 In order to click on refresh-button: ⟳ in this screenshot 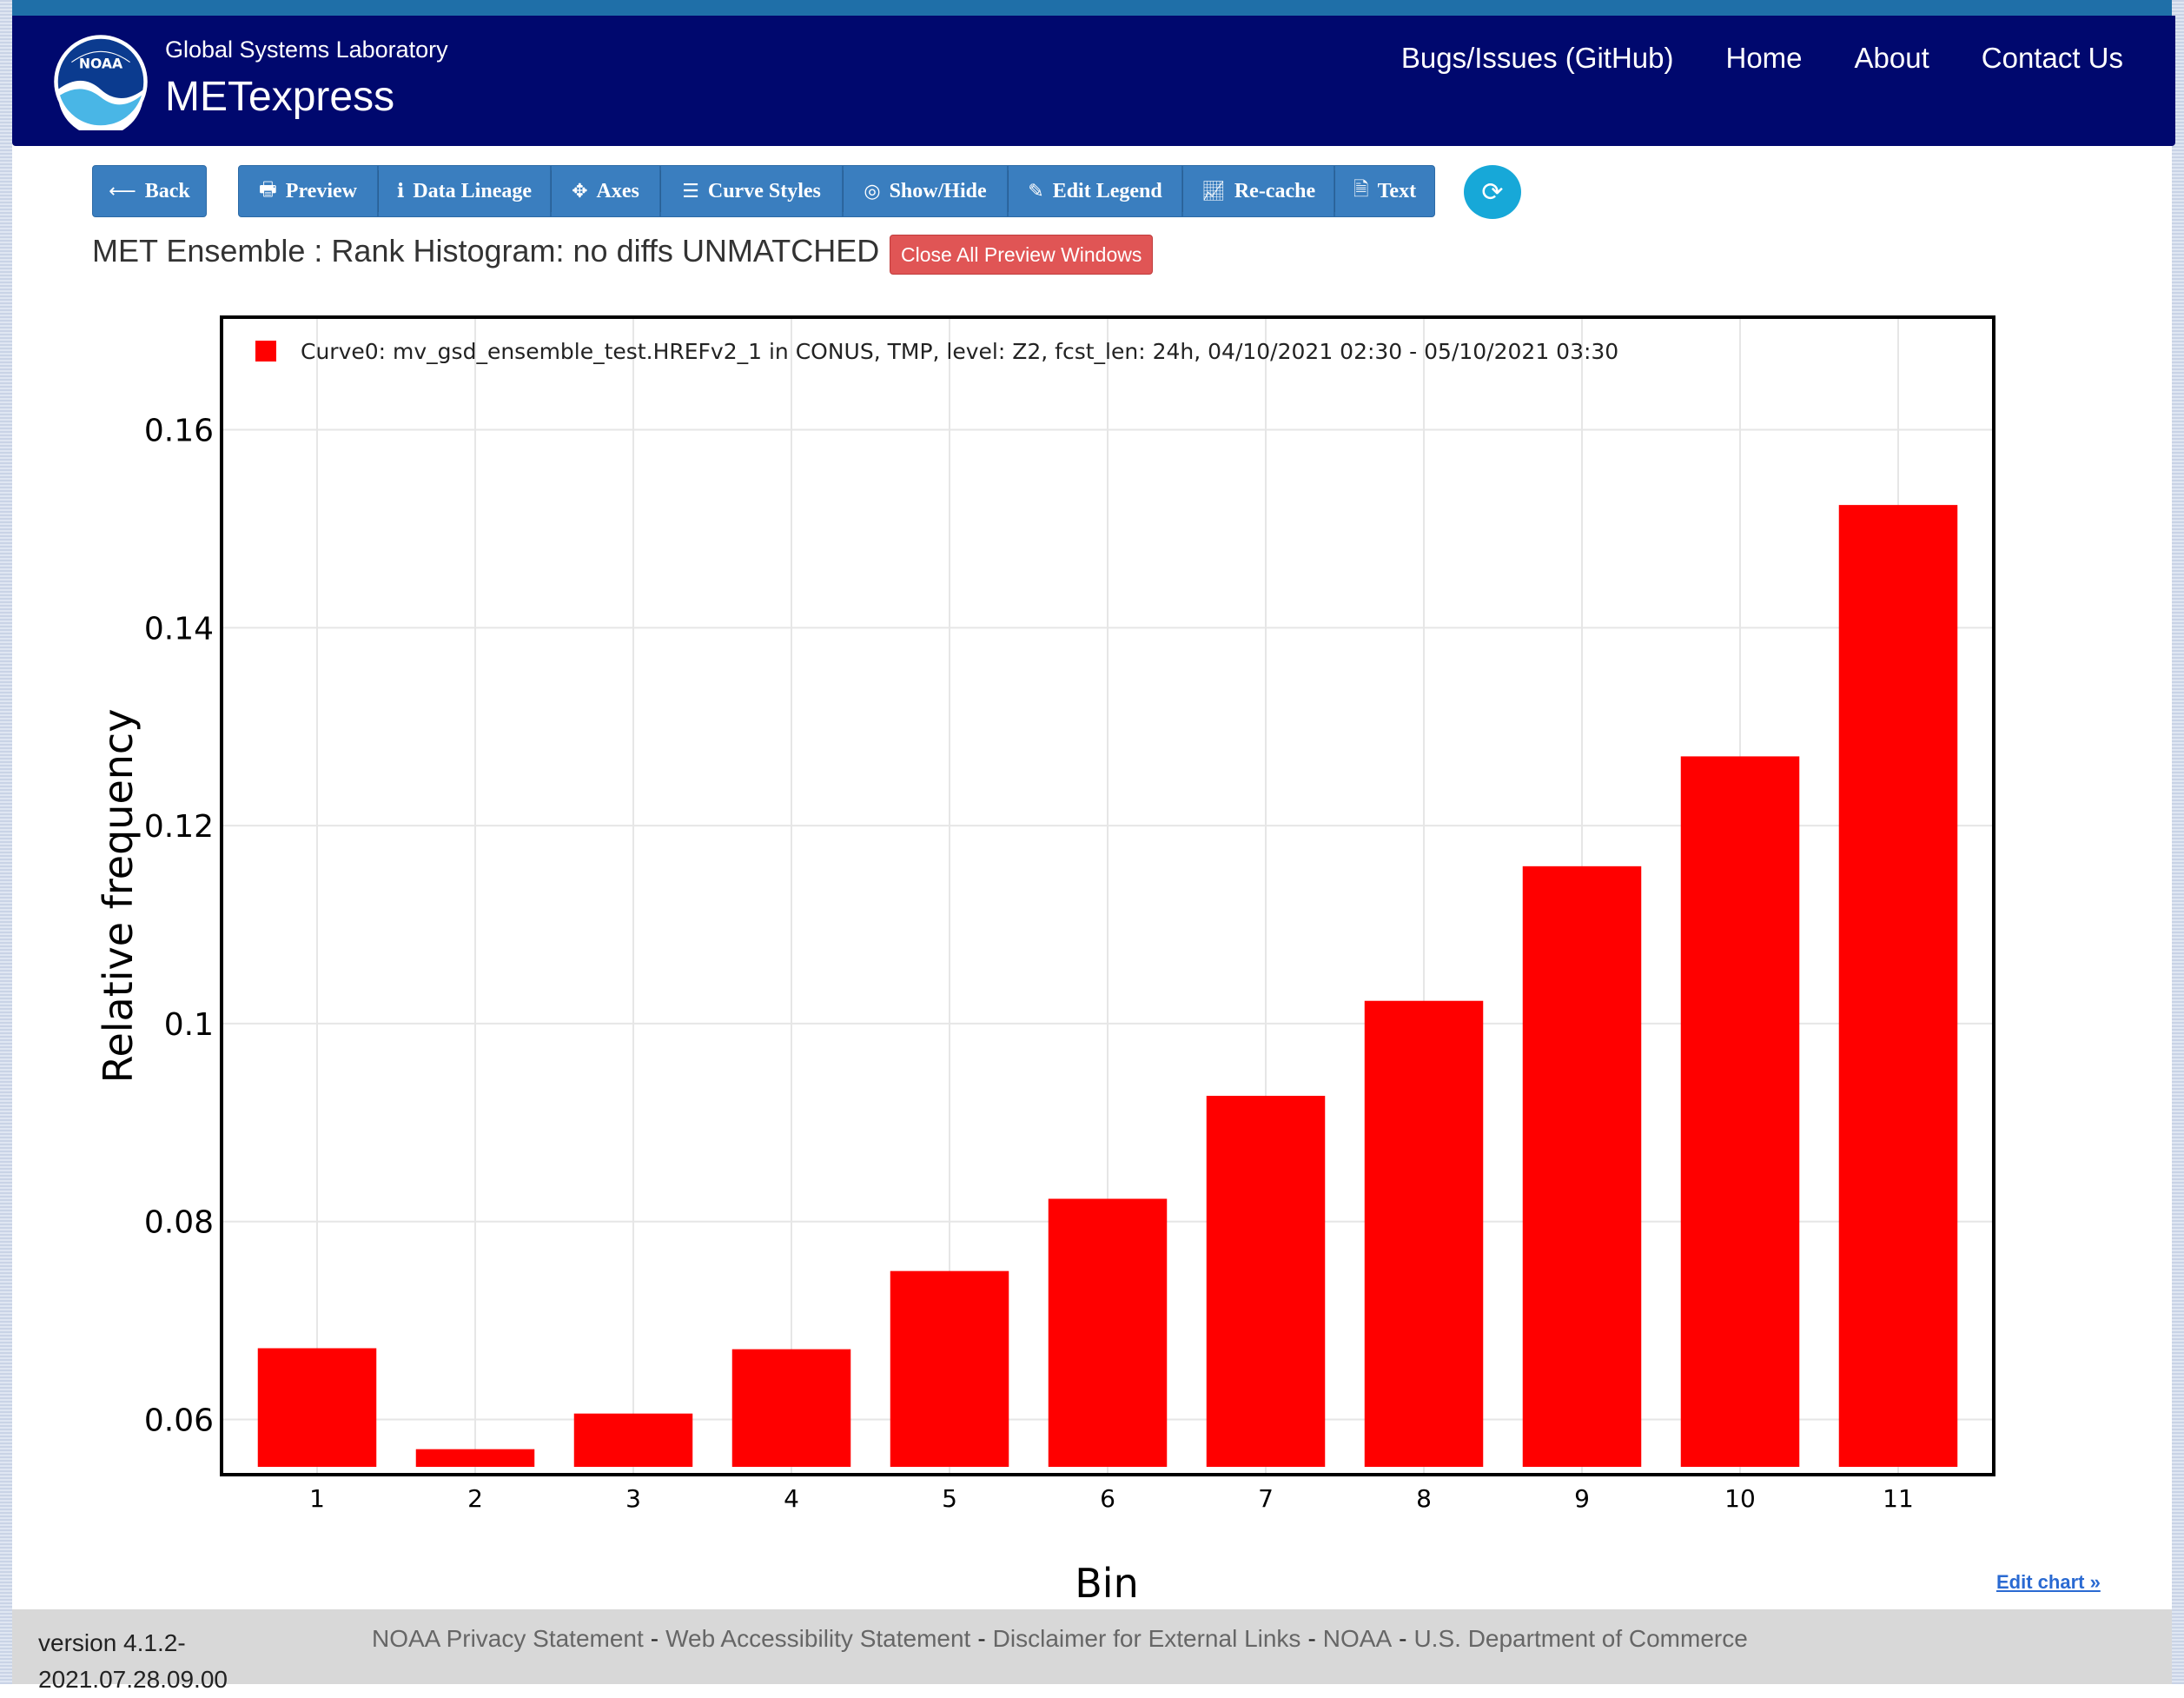, I will do `click(1492, 192)`.